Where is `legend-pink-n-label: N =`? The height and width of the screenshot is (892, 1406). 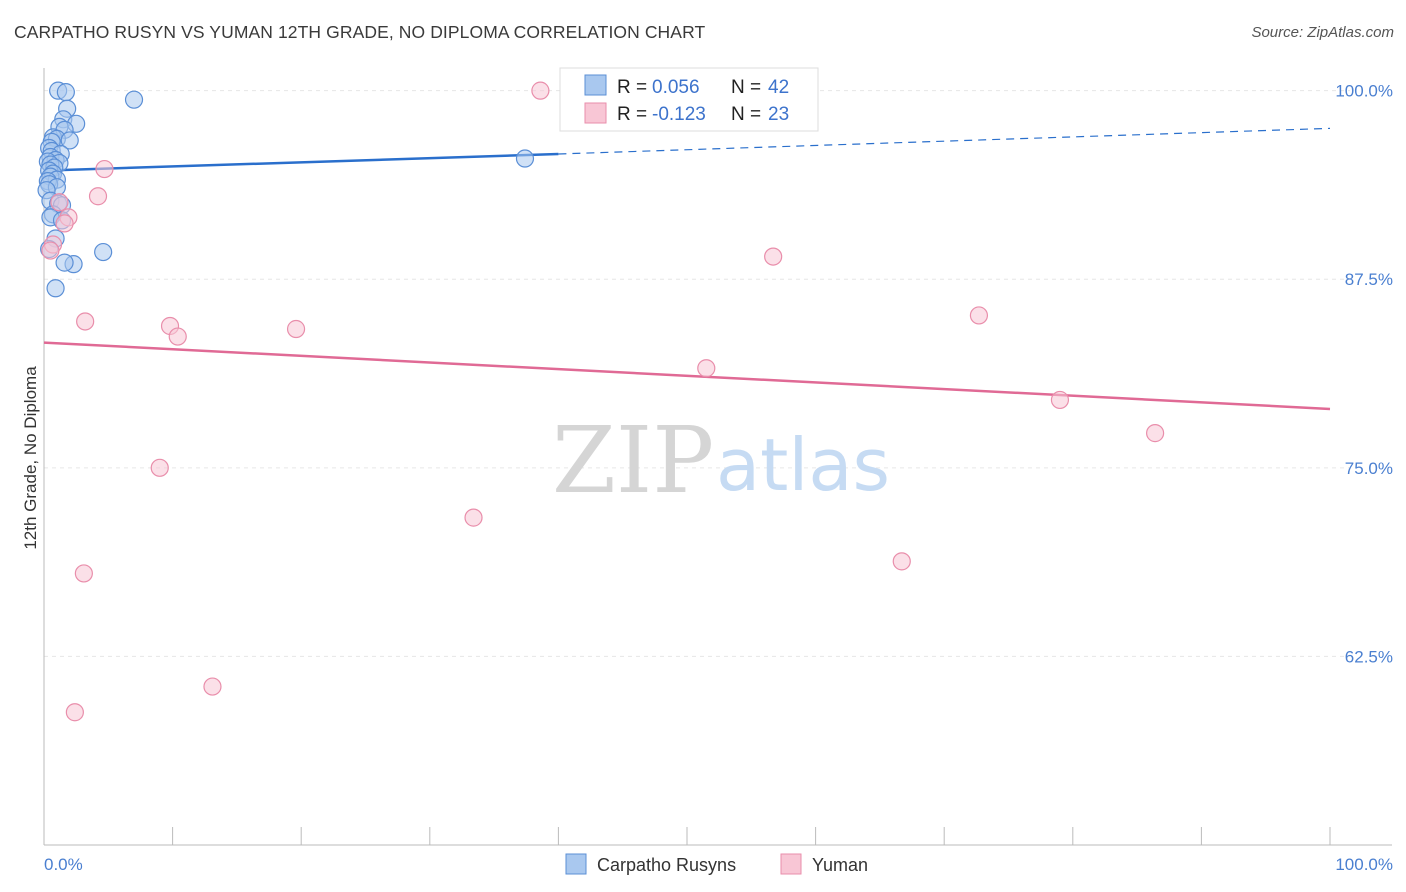 legend-pink-n-label: N = is located at coordinates (746, 114).